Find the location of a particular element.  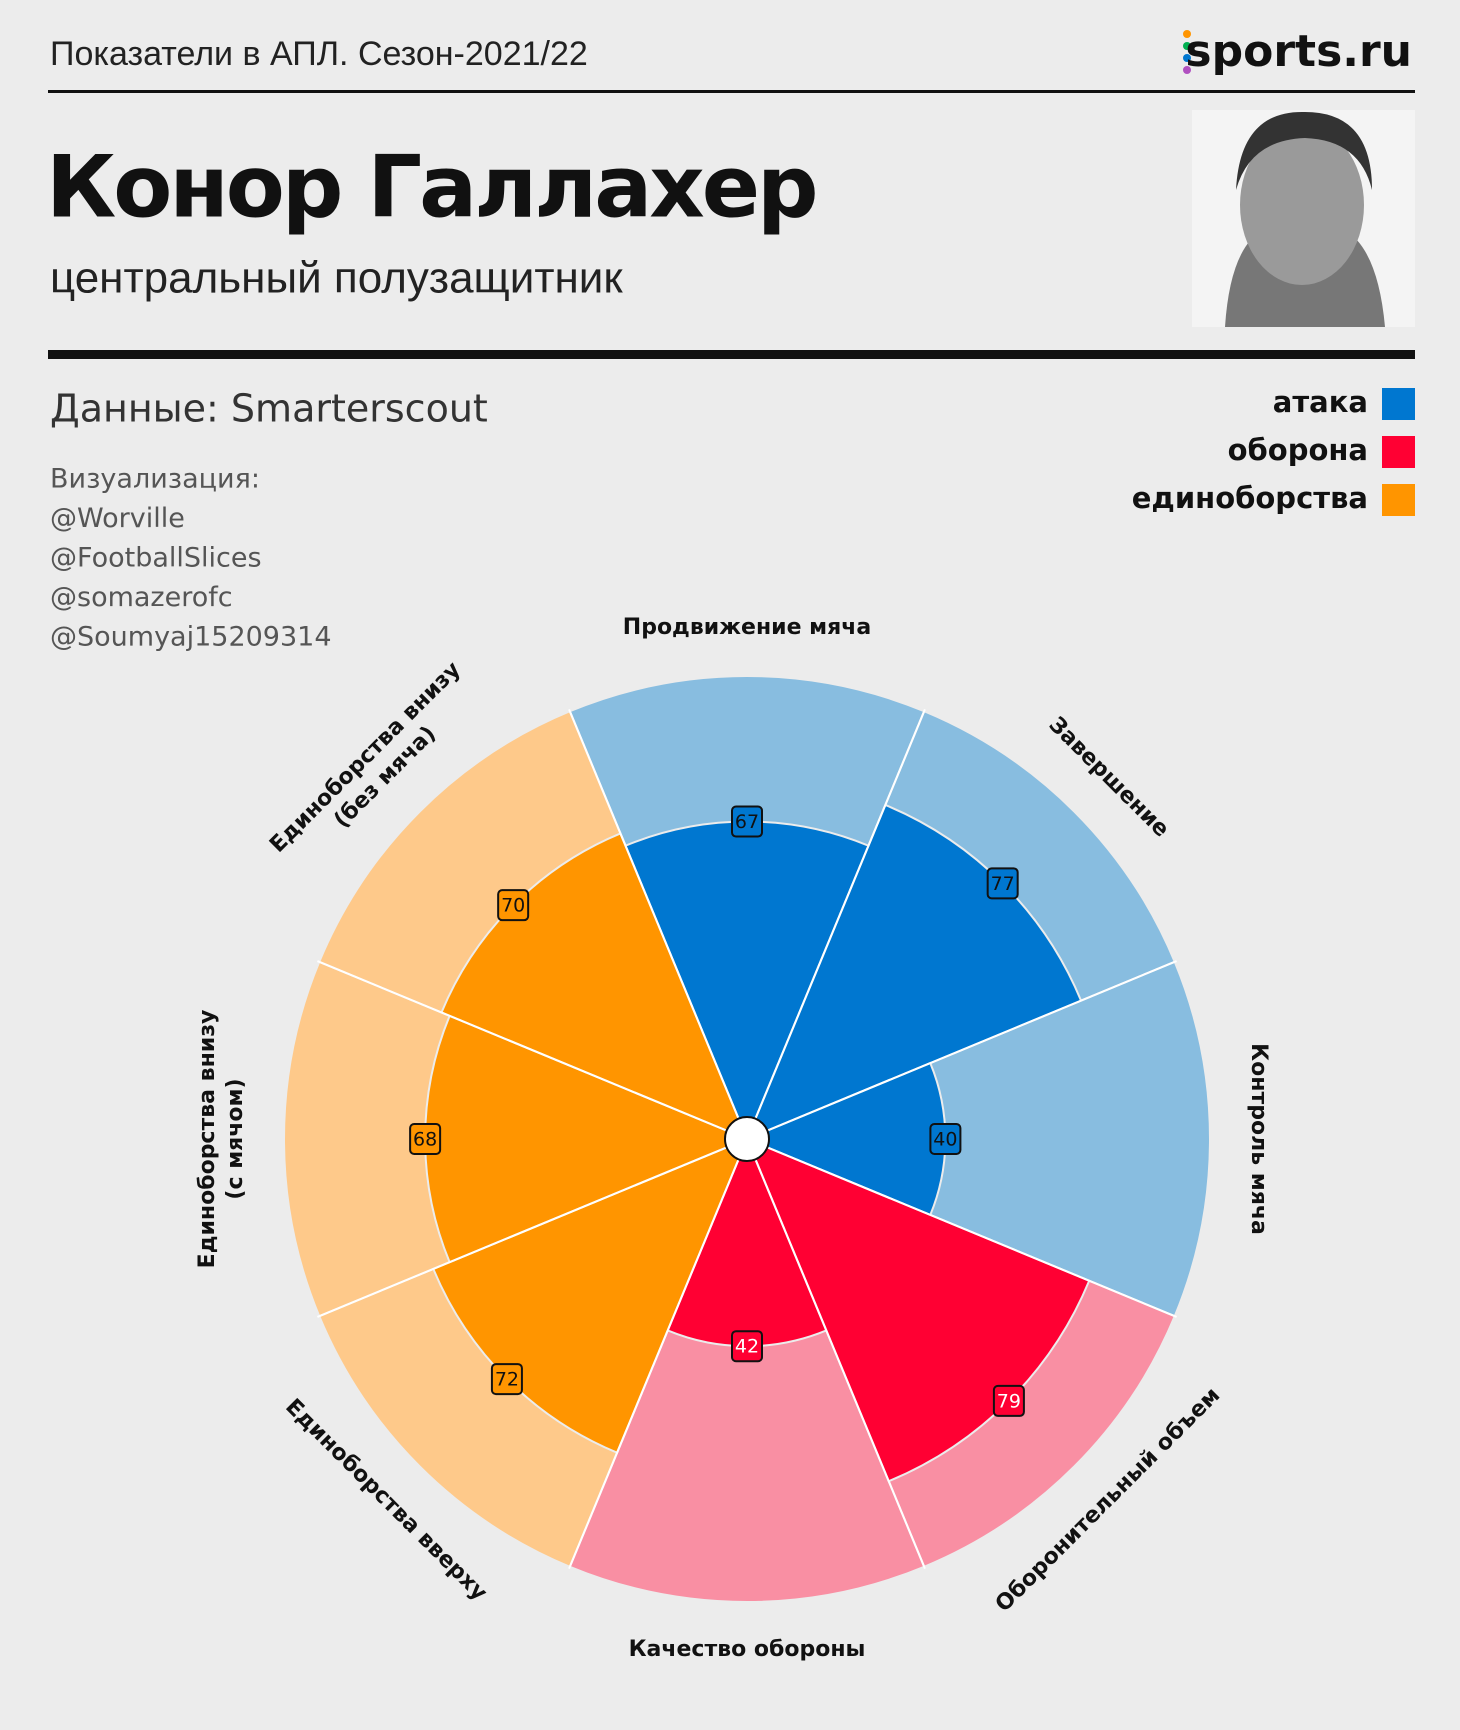

value-label: 67 is located at coordinates (747, 822).